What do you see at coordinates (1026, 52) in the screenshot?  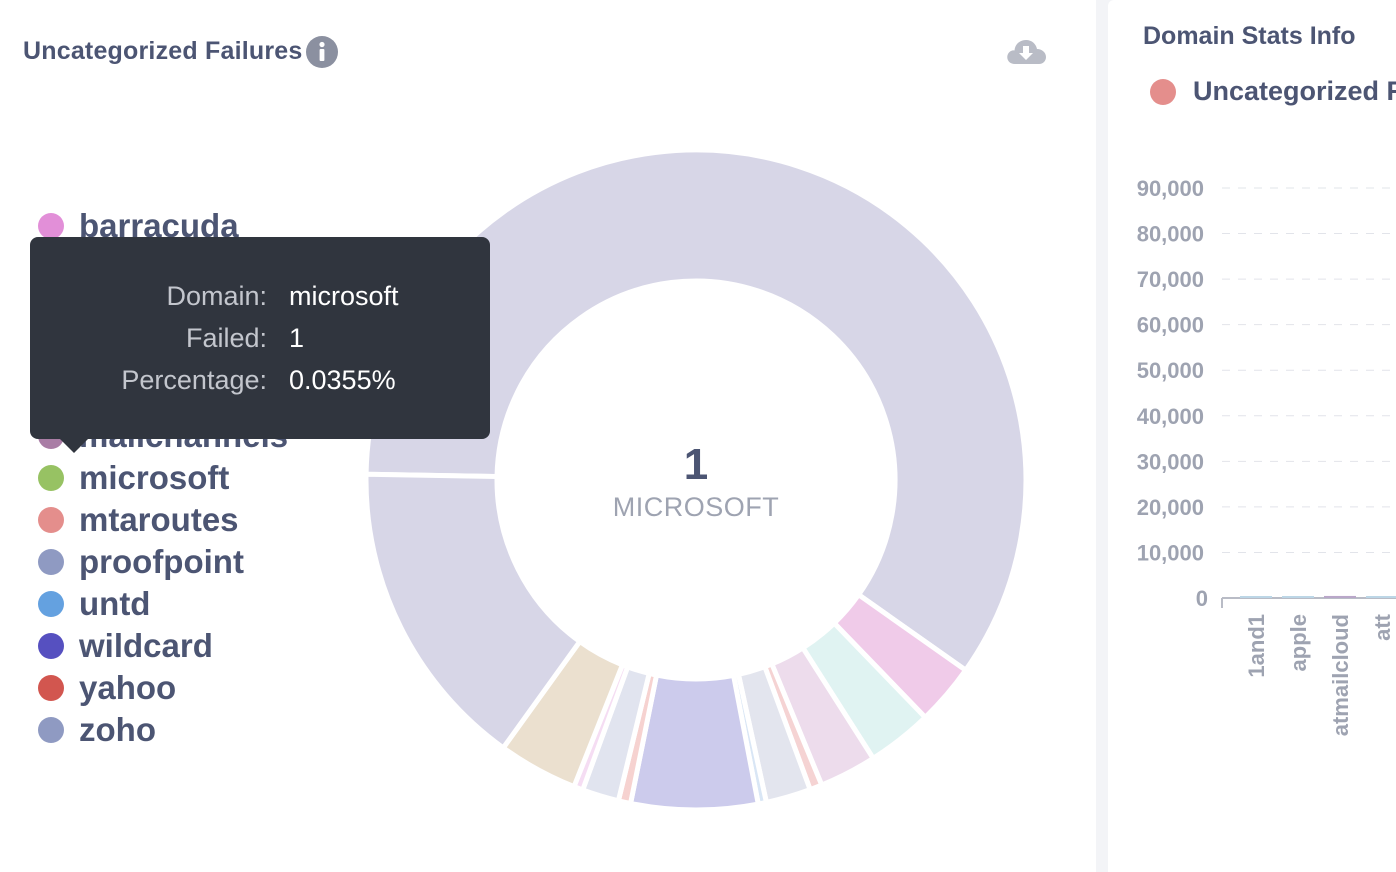 I see `cloud-download-icon` at bounding box center [1026, 52].